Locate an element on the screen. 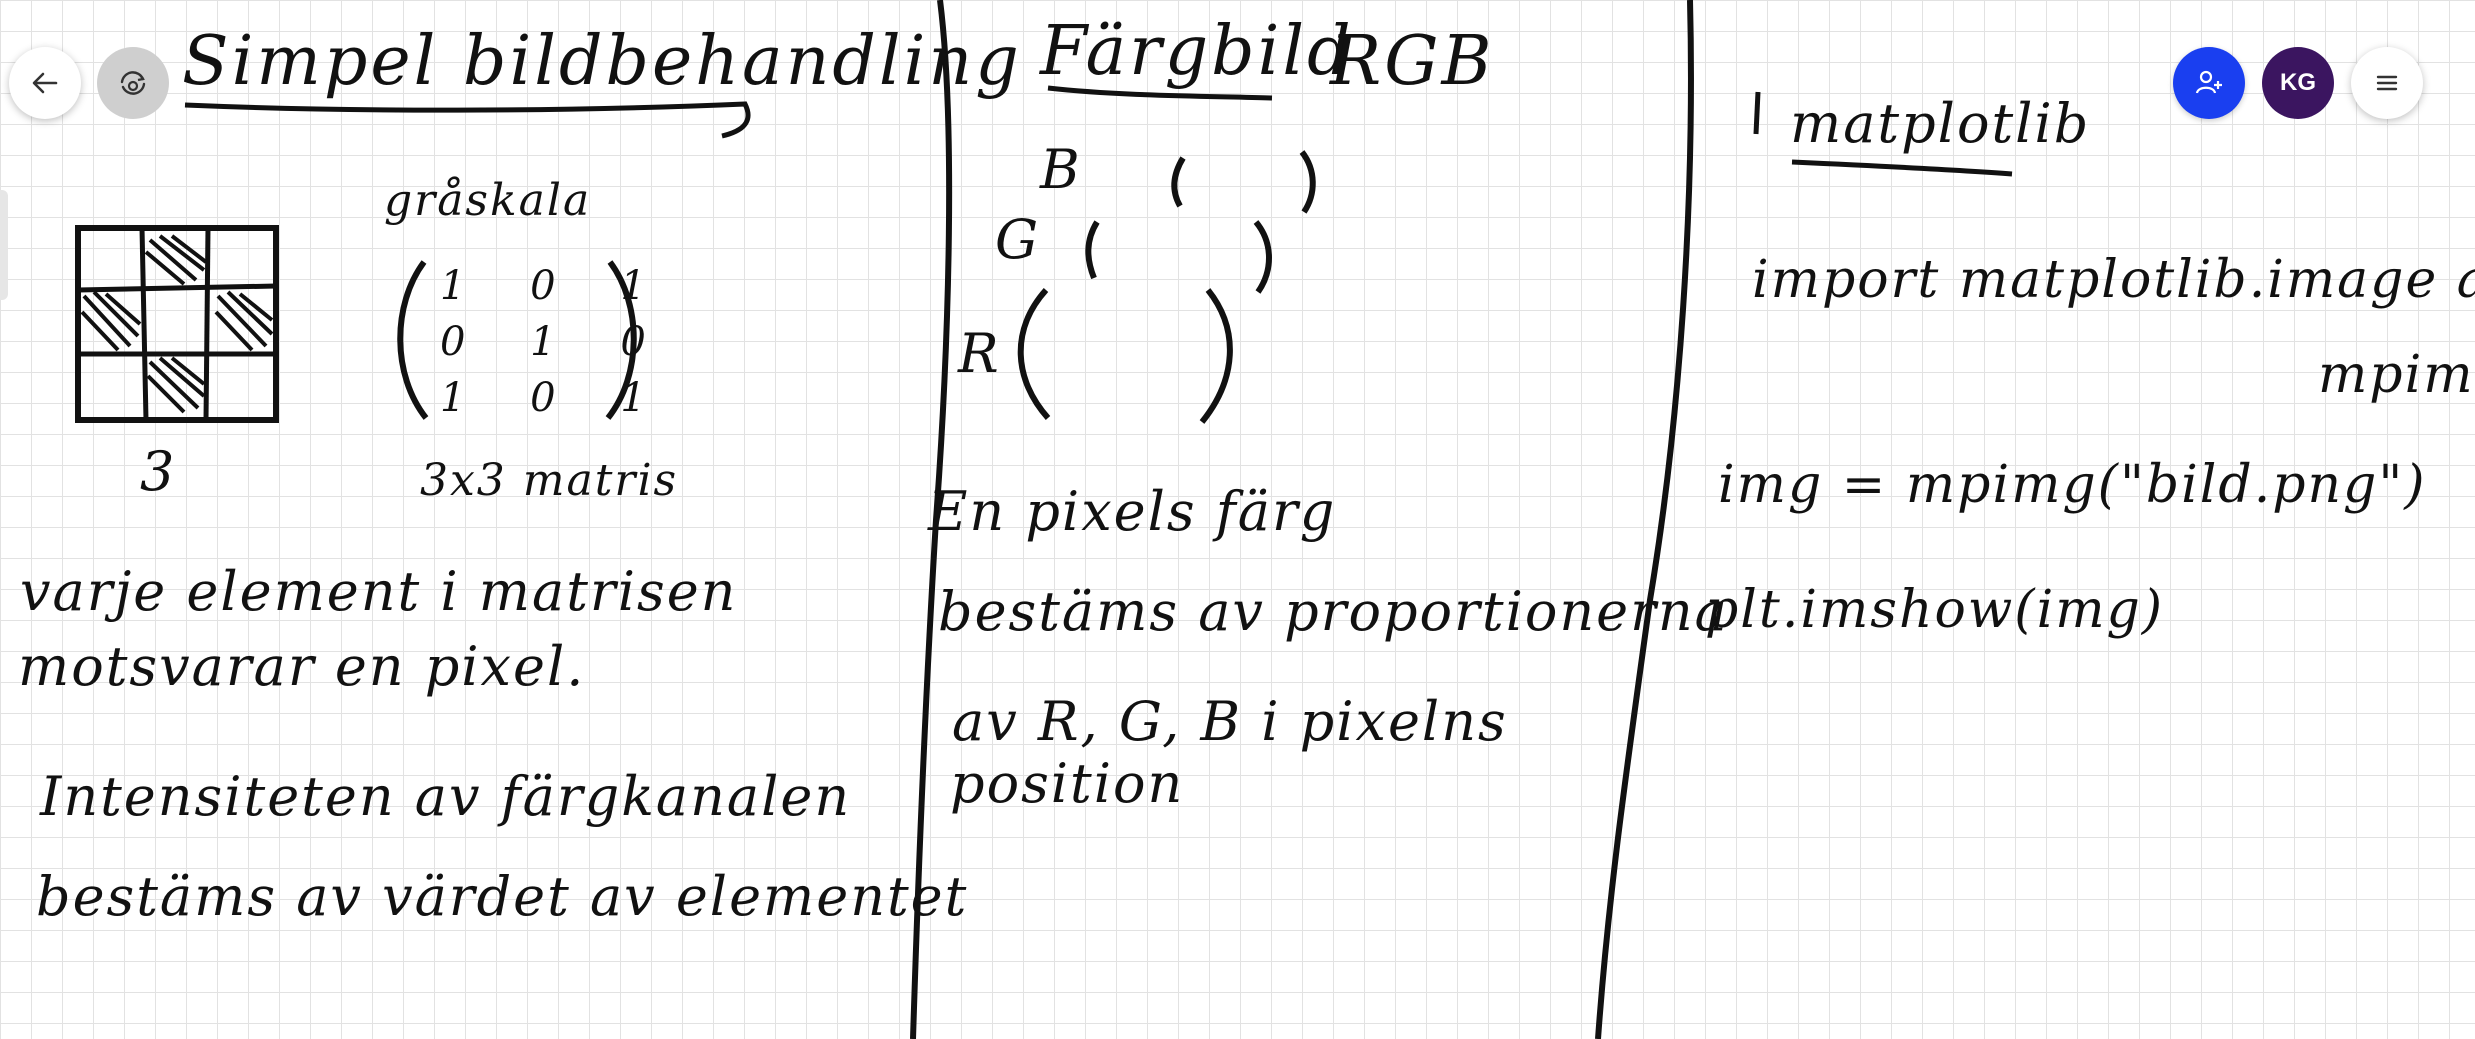 This screenshot has width=2475, height=1039. bracket-b-right is located at coordinates (1307, 182).